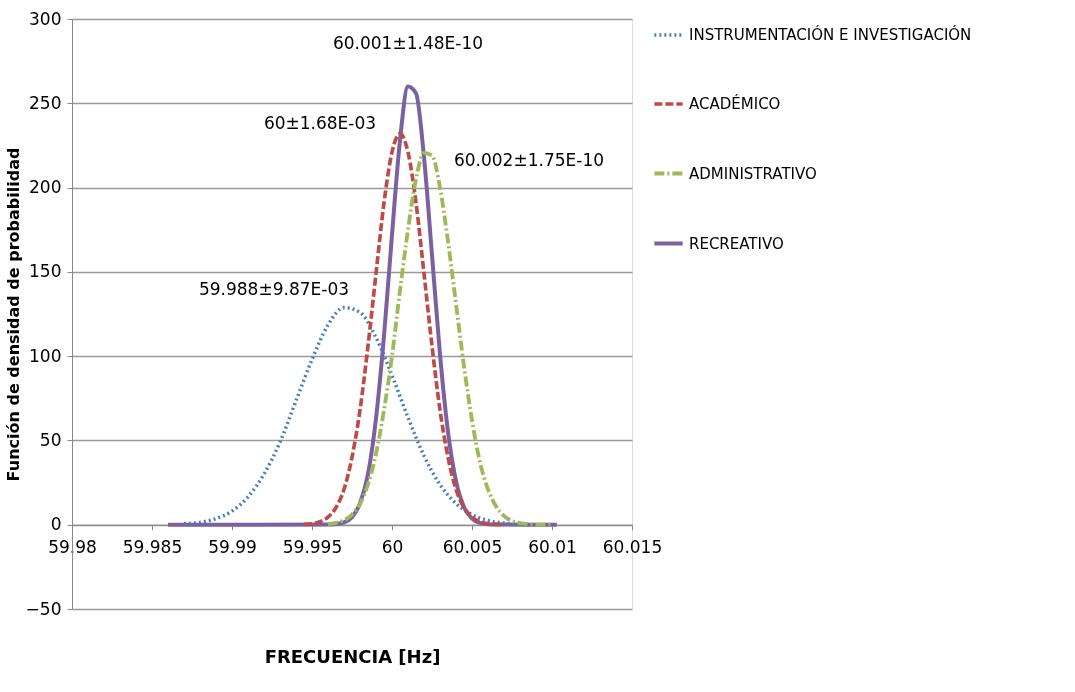  What do you see at coordinates (352, 415) in the screenshot?
I see `line-series` at bounding box center [352, 415].